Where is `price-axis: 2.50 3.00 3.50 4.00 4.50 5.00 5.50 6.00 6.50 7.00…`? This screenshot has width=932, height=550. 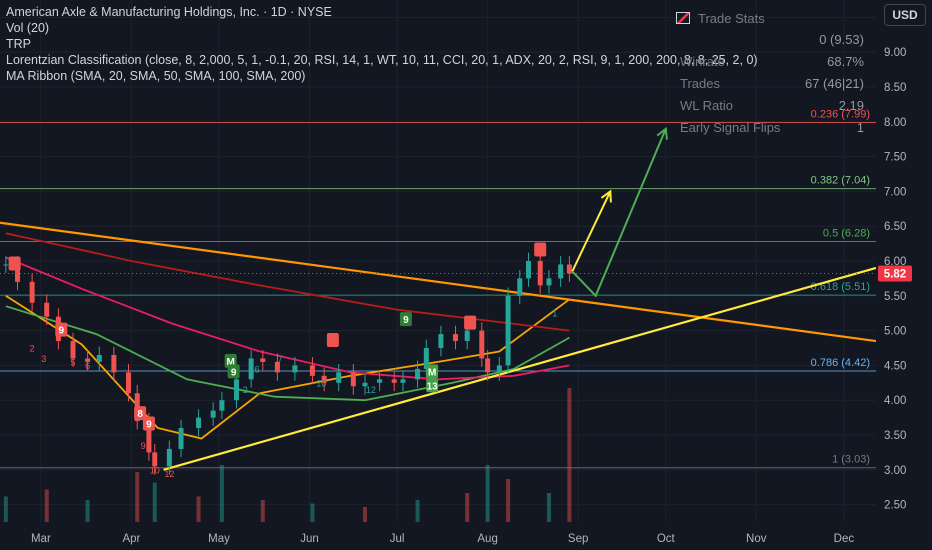 price-axis: 2.50 3.00 3.50 4.00 4.50 5.00 5.50 6.00 6.50 7.00… is located at coordinates (904, 275).